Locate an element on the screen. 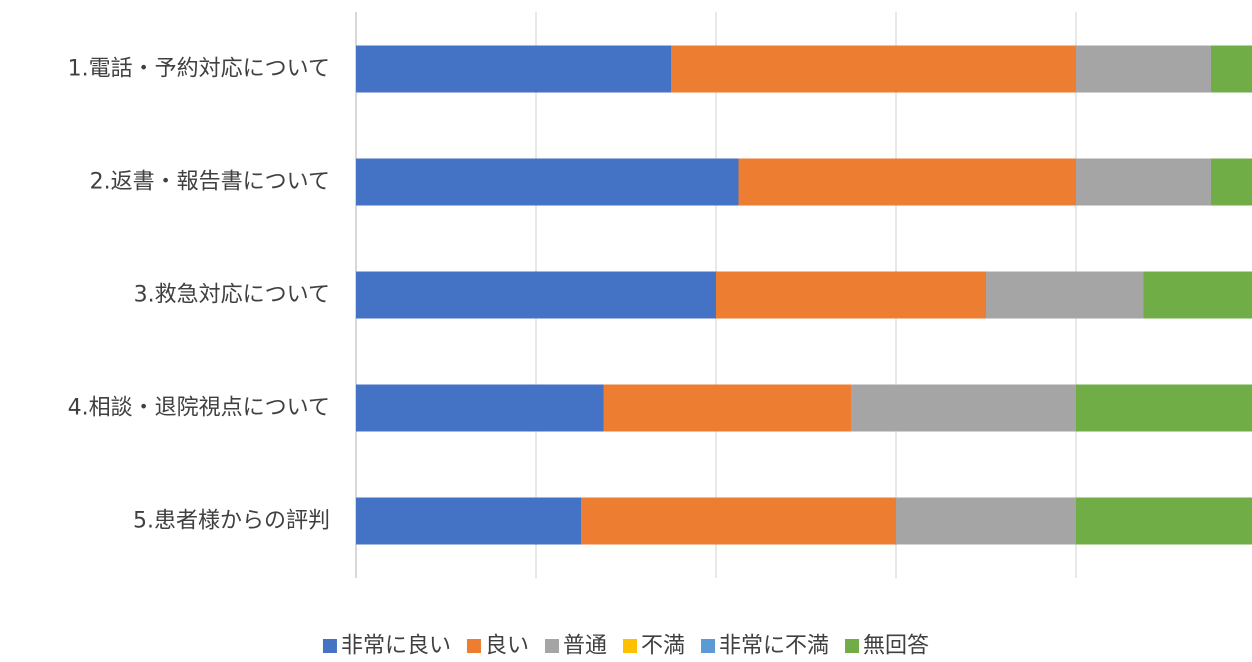 Image resolution: width=1252 pixels, height=662 pixels. category-label: 5.患者様からの評判 is located at coordinates (231, 521).